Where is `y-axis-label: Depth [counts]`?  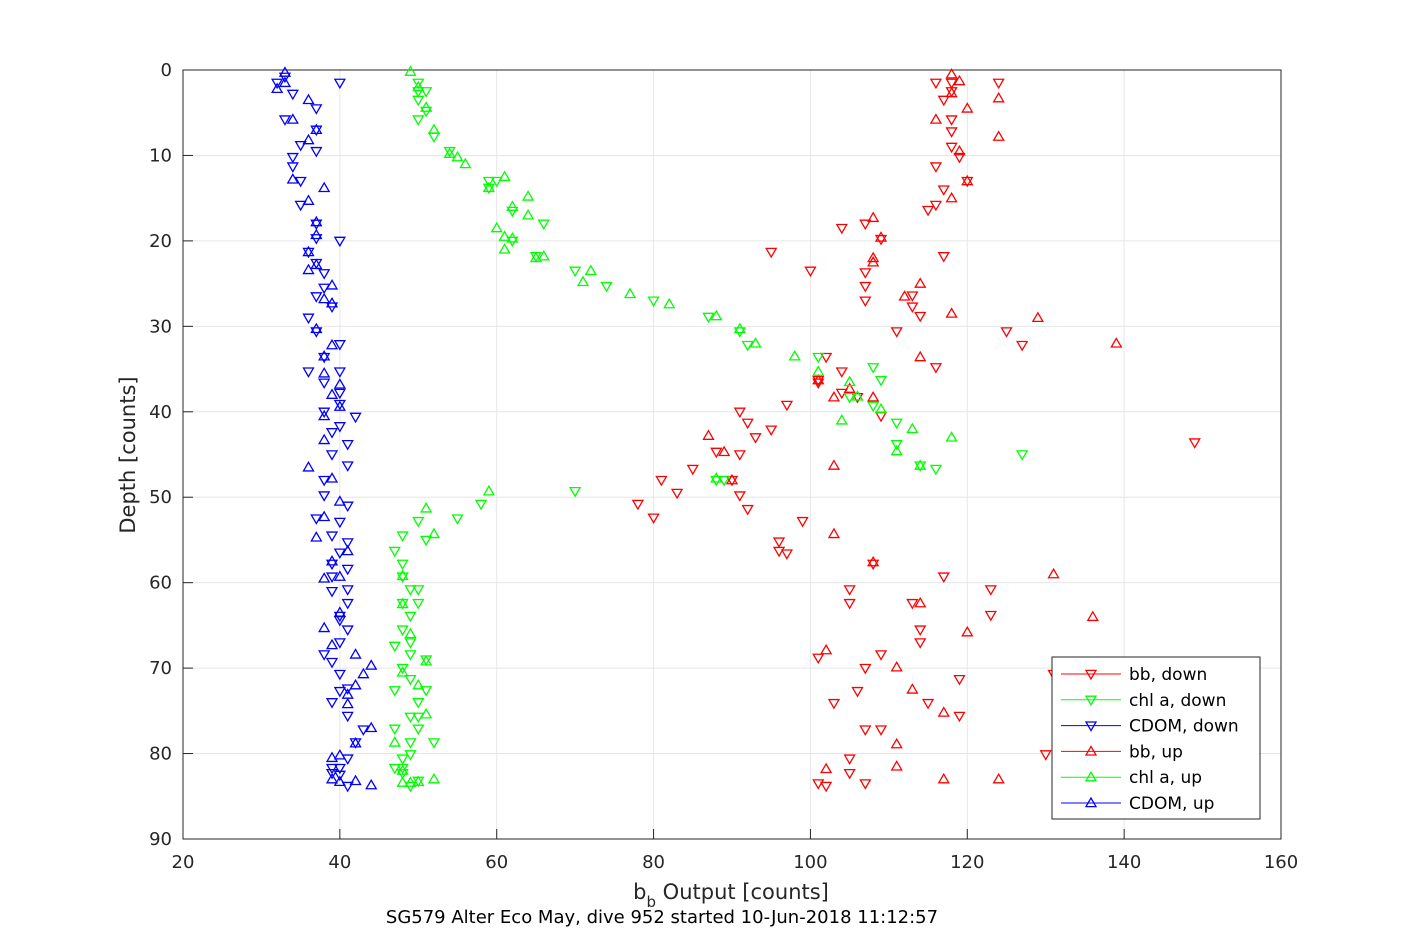 y-axis-label: Depth [counts] is located at coordinates (128, 454).